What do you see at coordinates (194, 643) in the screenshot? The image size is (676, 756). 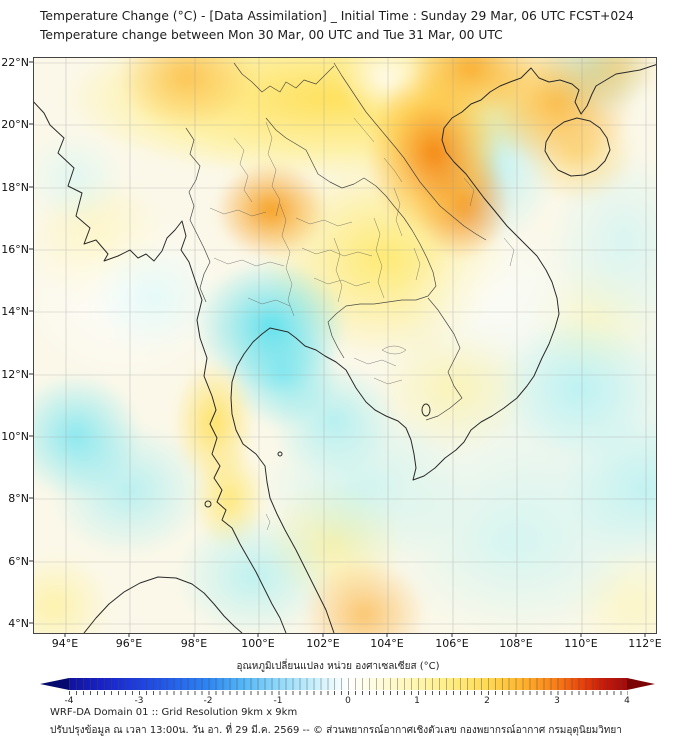 I see `lon-axis-label: 98°E` at bounding box center [194, 643].